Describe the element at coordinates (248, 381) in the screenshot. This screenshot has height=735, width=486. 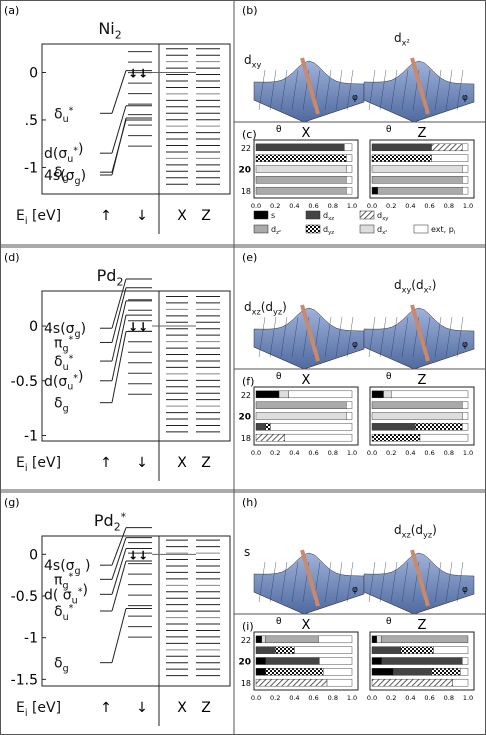
I see `panel-label: (f)` at that location.